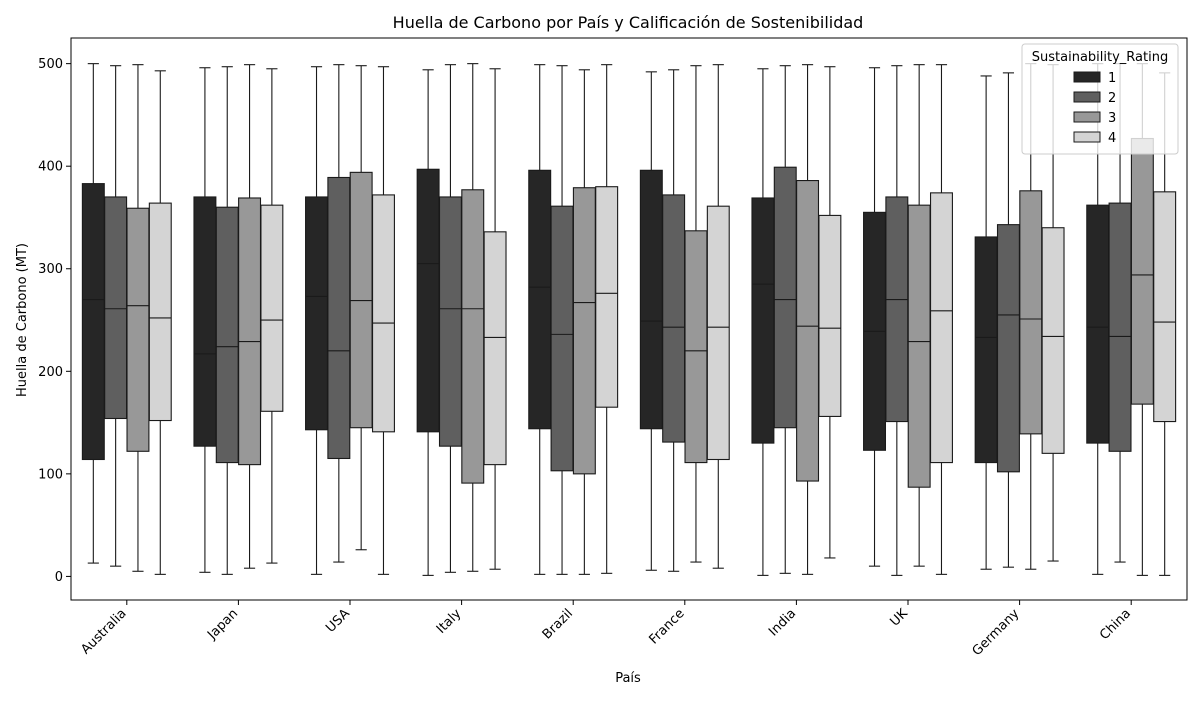 The image size is (1200, 704). I want to click on y-axis-label: Huella de Carbono (MT), so click(22, 320).